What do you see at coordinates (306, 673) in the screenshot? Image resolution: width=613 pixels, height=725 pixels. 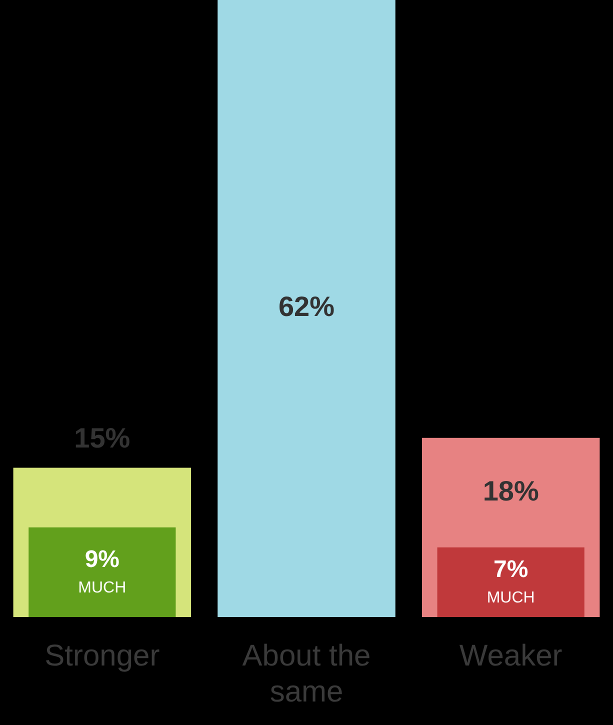 I see `x-tick-label: About the same` at bounding box center [306, 673].